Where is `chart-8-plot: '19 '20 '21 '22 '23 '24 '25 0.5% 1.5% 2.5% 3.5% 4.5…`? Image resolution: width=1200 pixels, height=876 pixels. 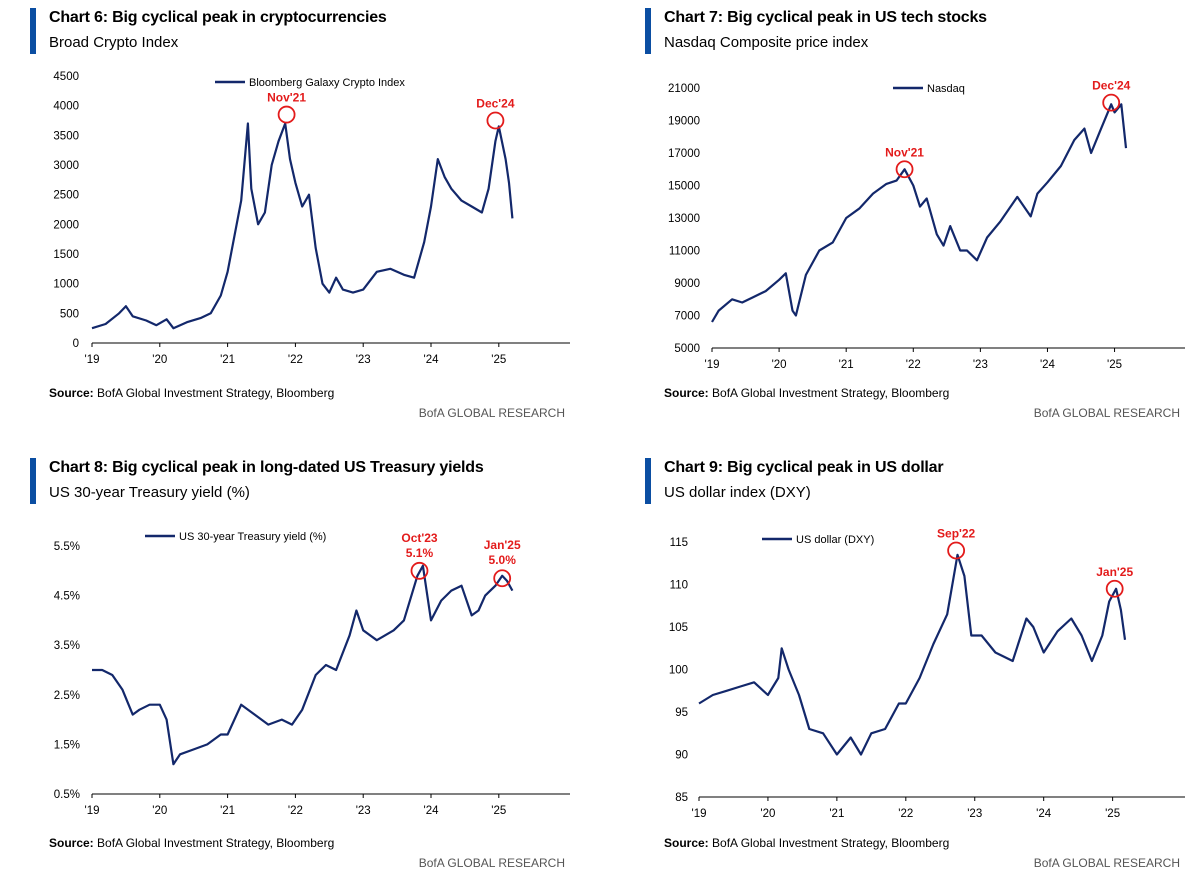
chart-8-plot: '19 '20 '21 '22 '23 '24 '25 0.5% 1.5% 2.5% 3.5% 4.5… is located at coordinates (312, 674).